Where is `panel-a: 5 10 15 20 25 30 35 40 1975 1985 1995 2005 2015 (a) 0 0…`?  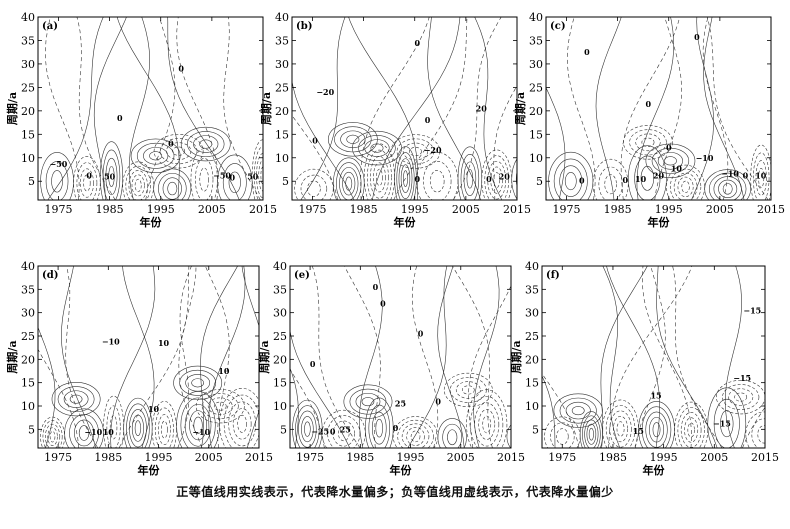
panel-a: 5 10 15 20 25 30 35 40 1975 1985 1995 2005 2015 (a) 0 0… is located at coordinates (141, 120).